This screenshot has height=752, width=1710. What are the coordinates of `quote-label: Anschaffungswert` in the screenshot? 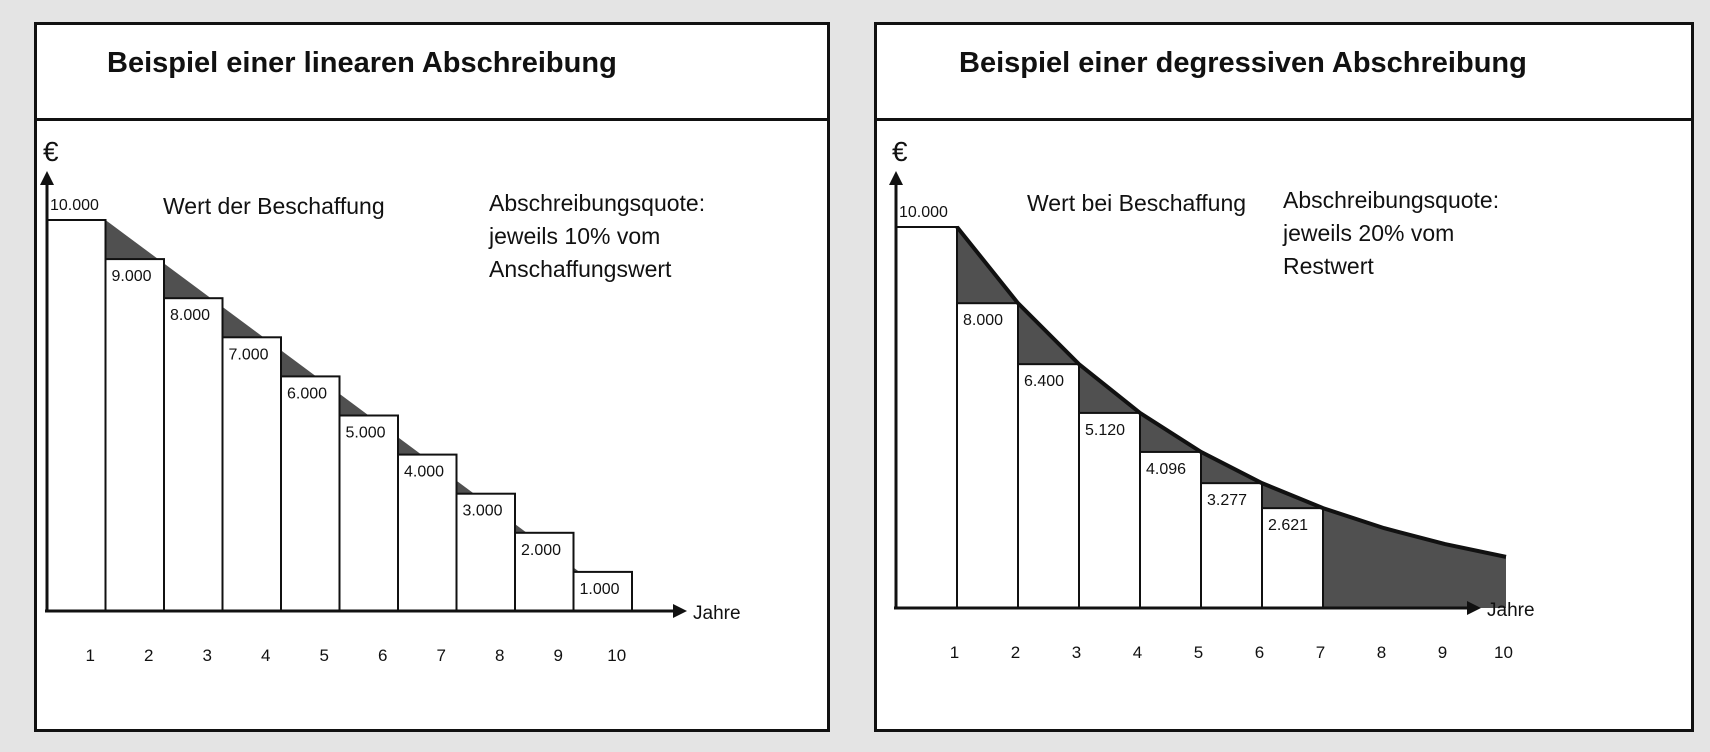 It's located at (580, 269).